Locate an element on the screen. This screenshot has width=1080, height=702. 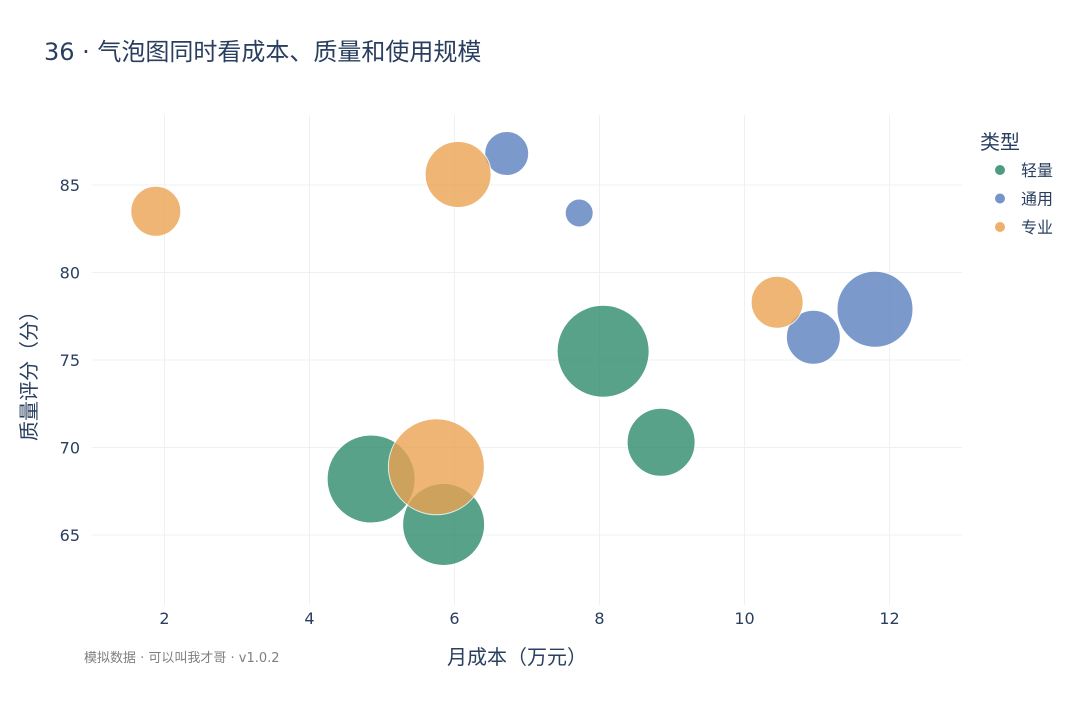
x-tick-label: 8 is located at coordinates (599, 618).